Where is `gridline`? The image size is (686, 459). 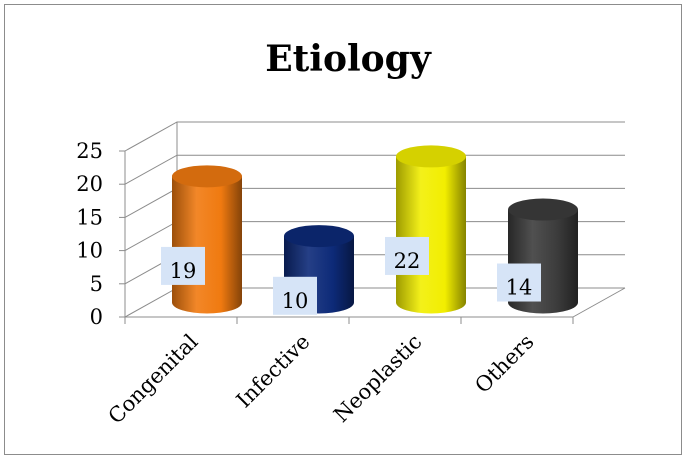 gridline is located at coordinates (374, 136).